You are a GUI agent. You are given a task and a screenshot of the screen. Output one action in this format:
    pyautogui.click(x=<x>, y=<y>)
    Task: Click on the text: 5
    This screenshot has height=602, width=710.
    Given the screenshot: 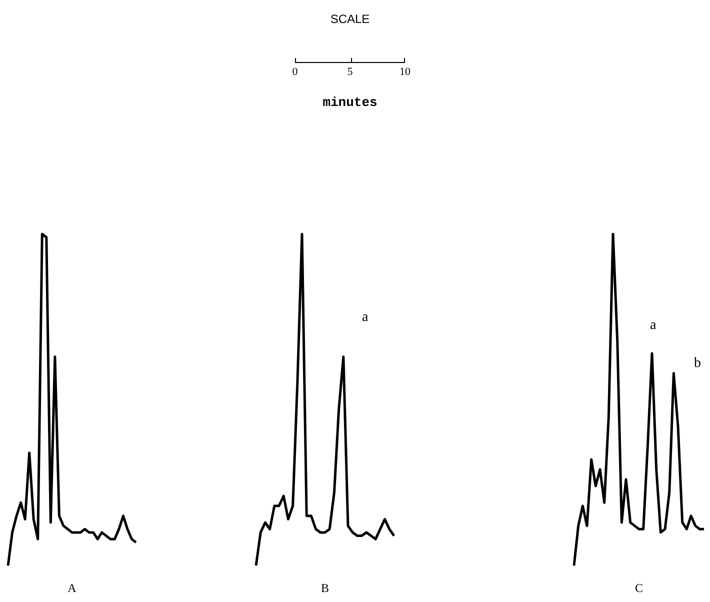 What is the action you would take?
    pyautogui.click(x=350, y=72)
    